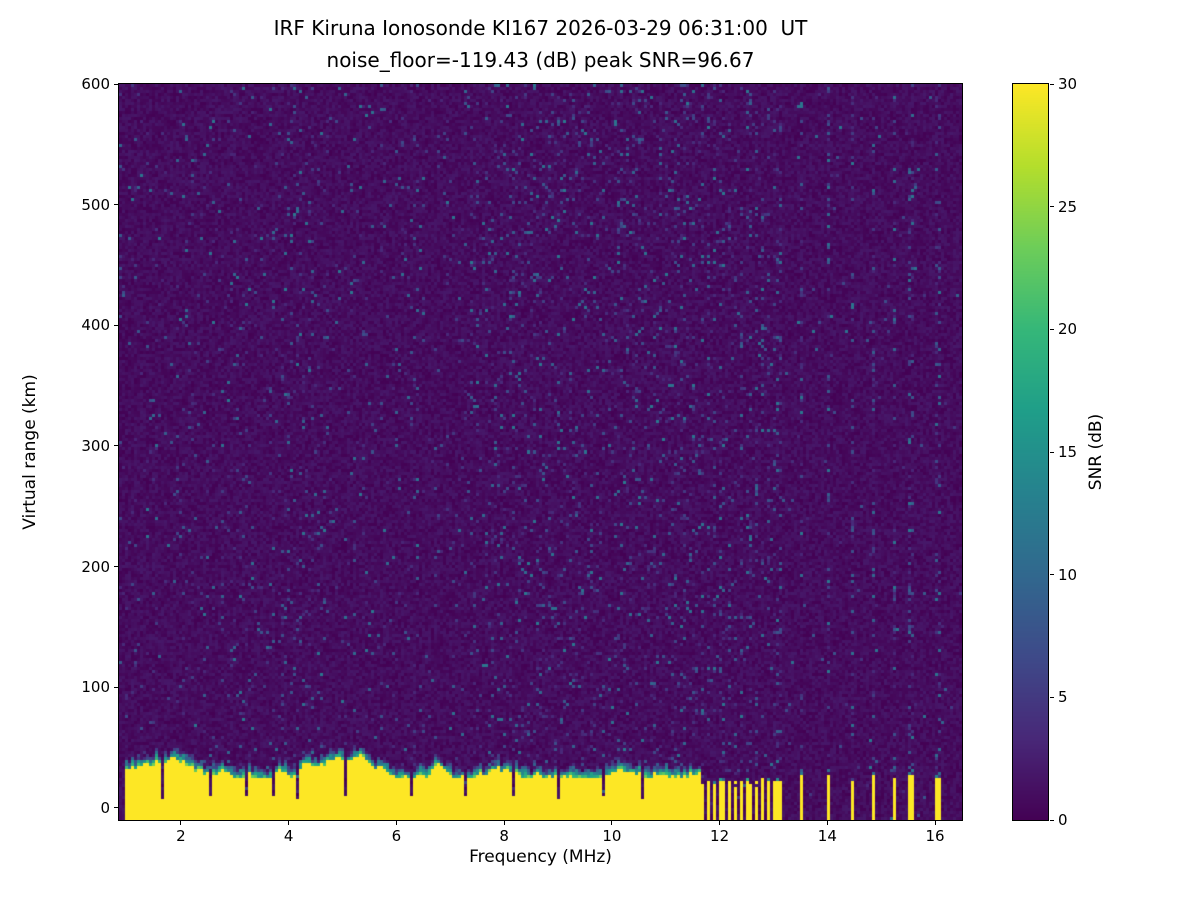 This screenshot has width=1200, height=900. Describe the element at coordinates (1063, 820) in the screenshot. I see `colorbar-tick-label: 0` at that location.